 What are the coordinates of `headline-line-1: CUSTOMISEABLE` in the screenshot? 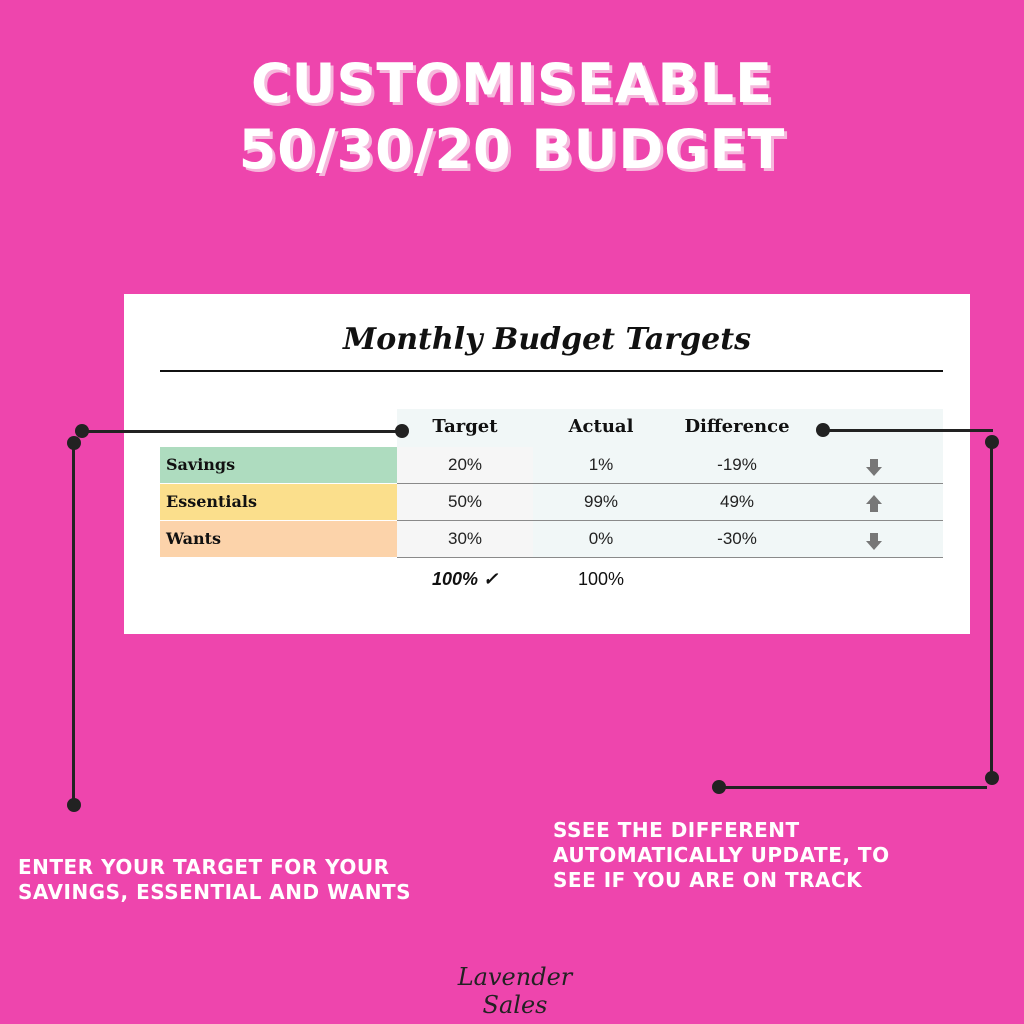 It's located at (512, 83).